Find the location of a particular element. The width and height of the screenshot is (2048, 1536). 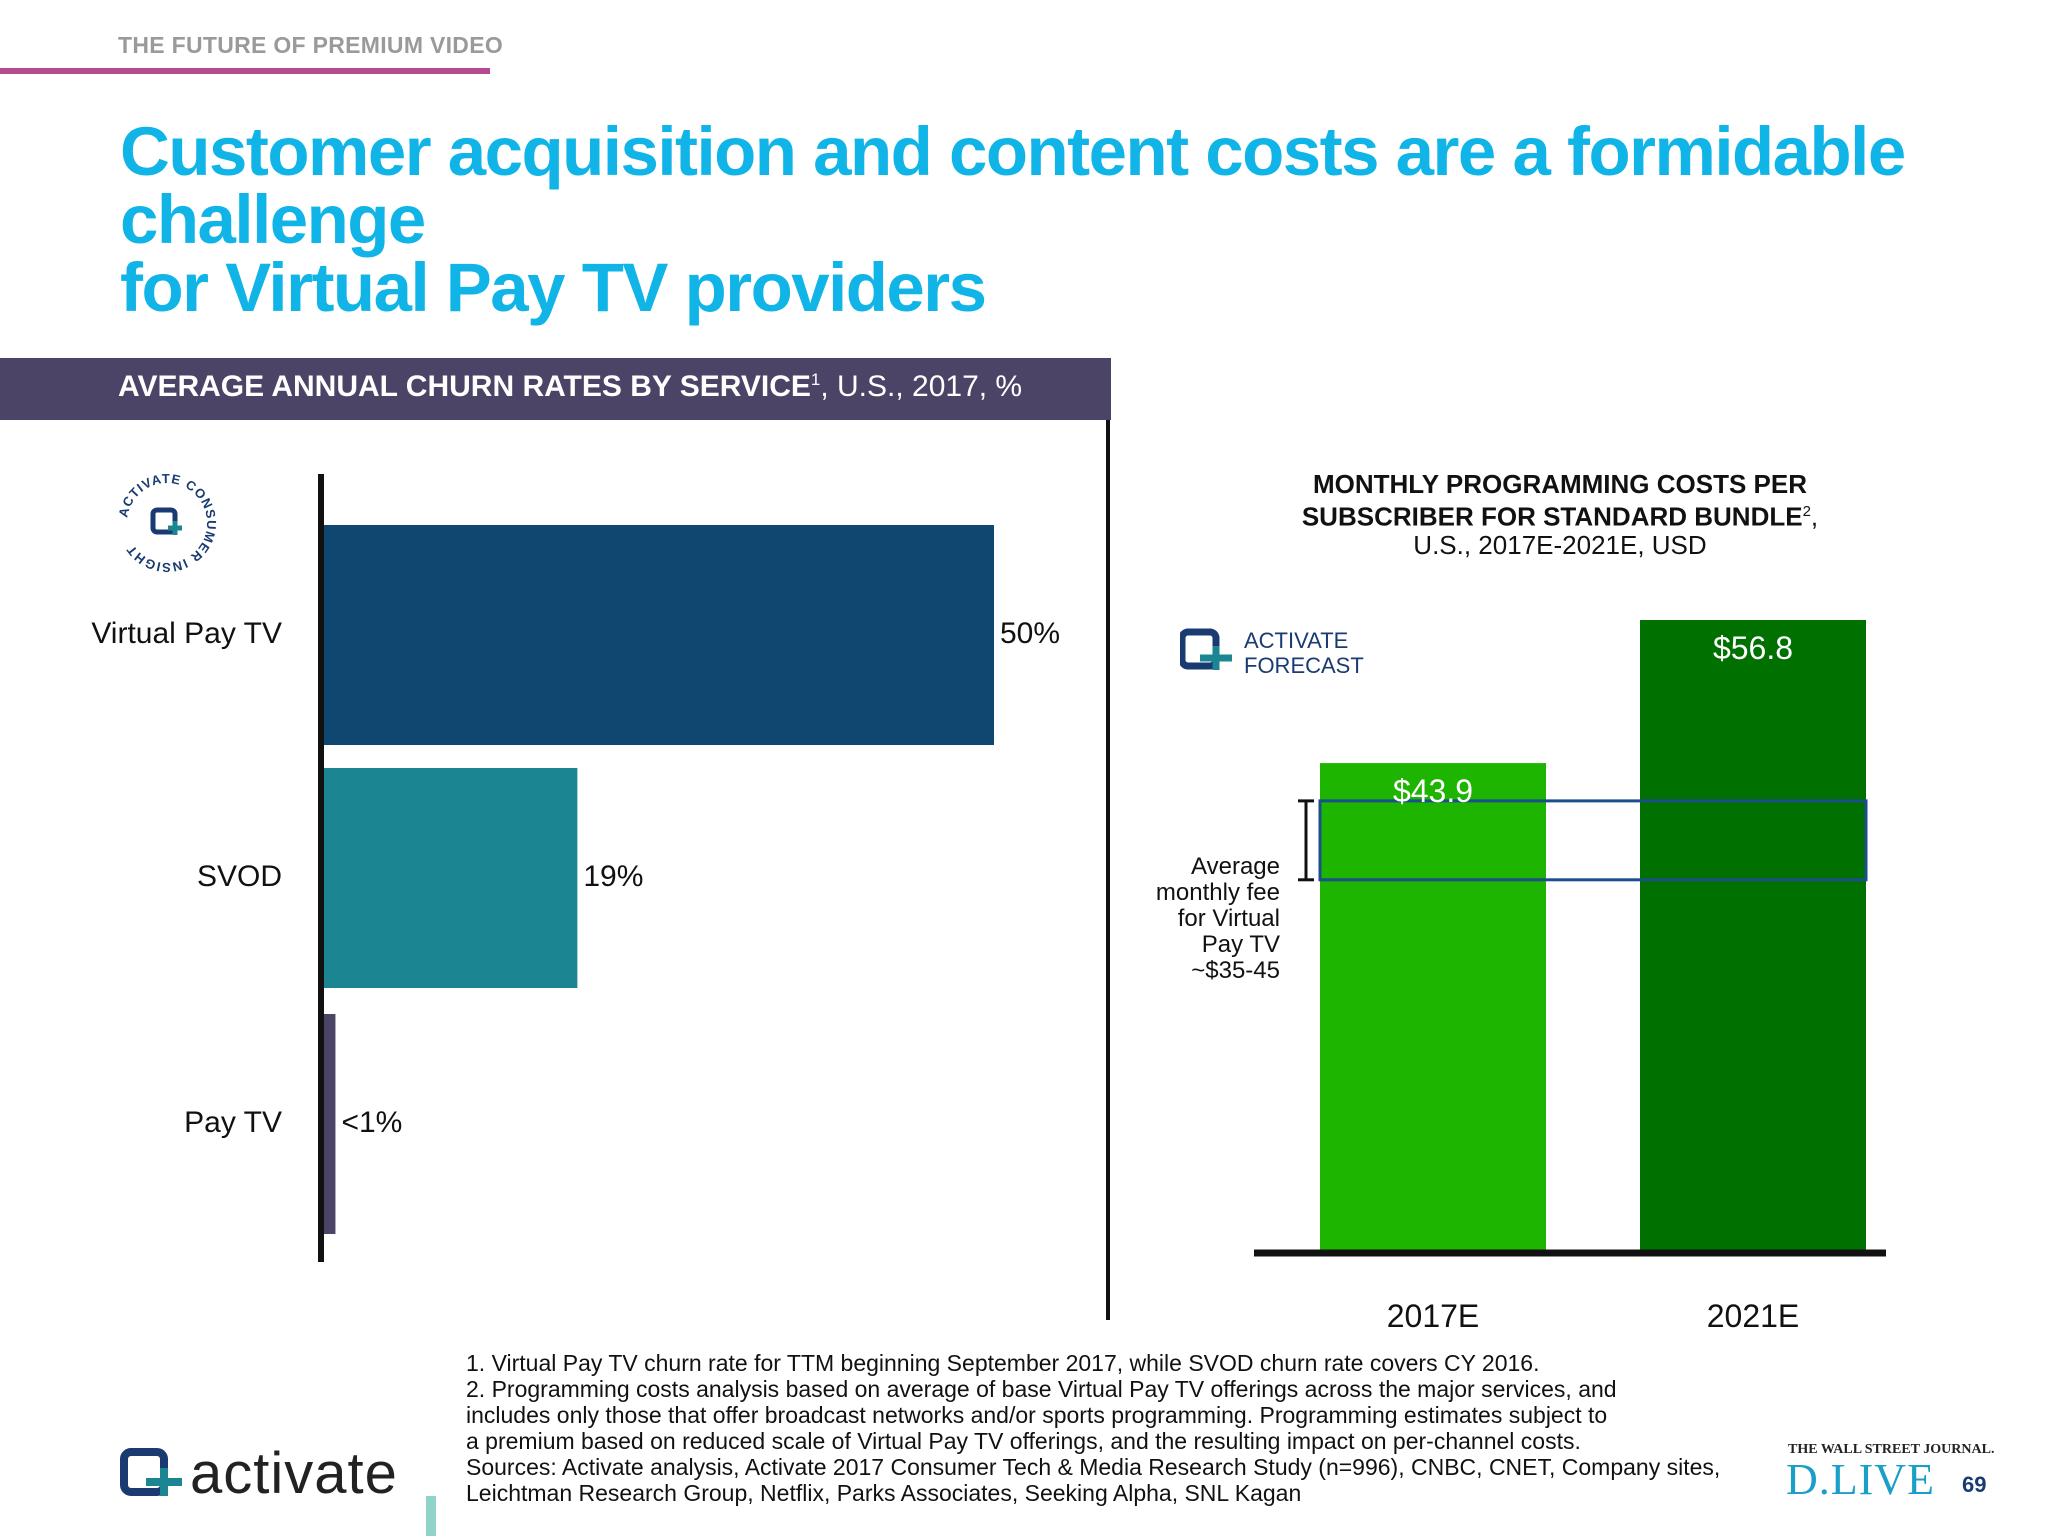

right-panel-title-line-2: SUBSCRIBER FOR STANDARD BUNDLE2, is located at coordinates (1560, 516).